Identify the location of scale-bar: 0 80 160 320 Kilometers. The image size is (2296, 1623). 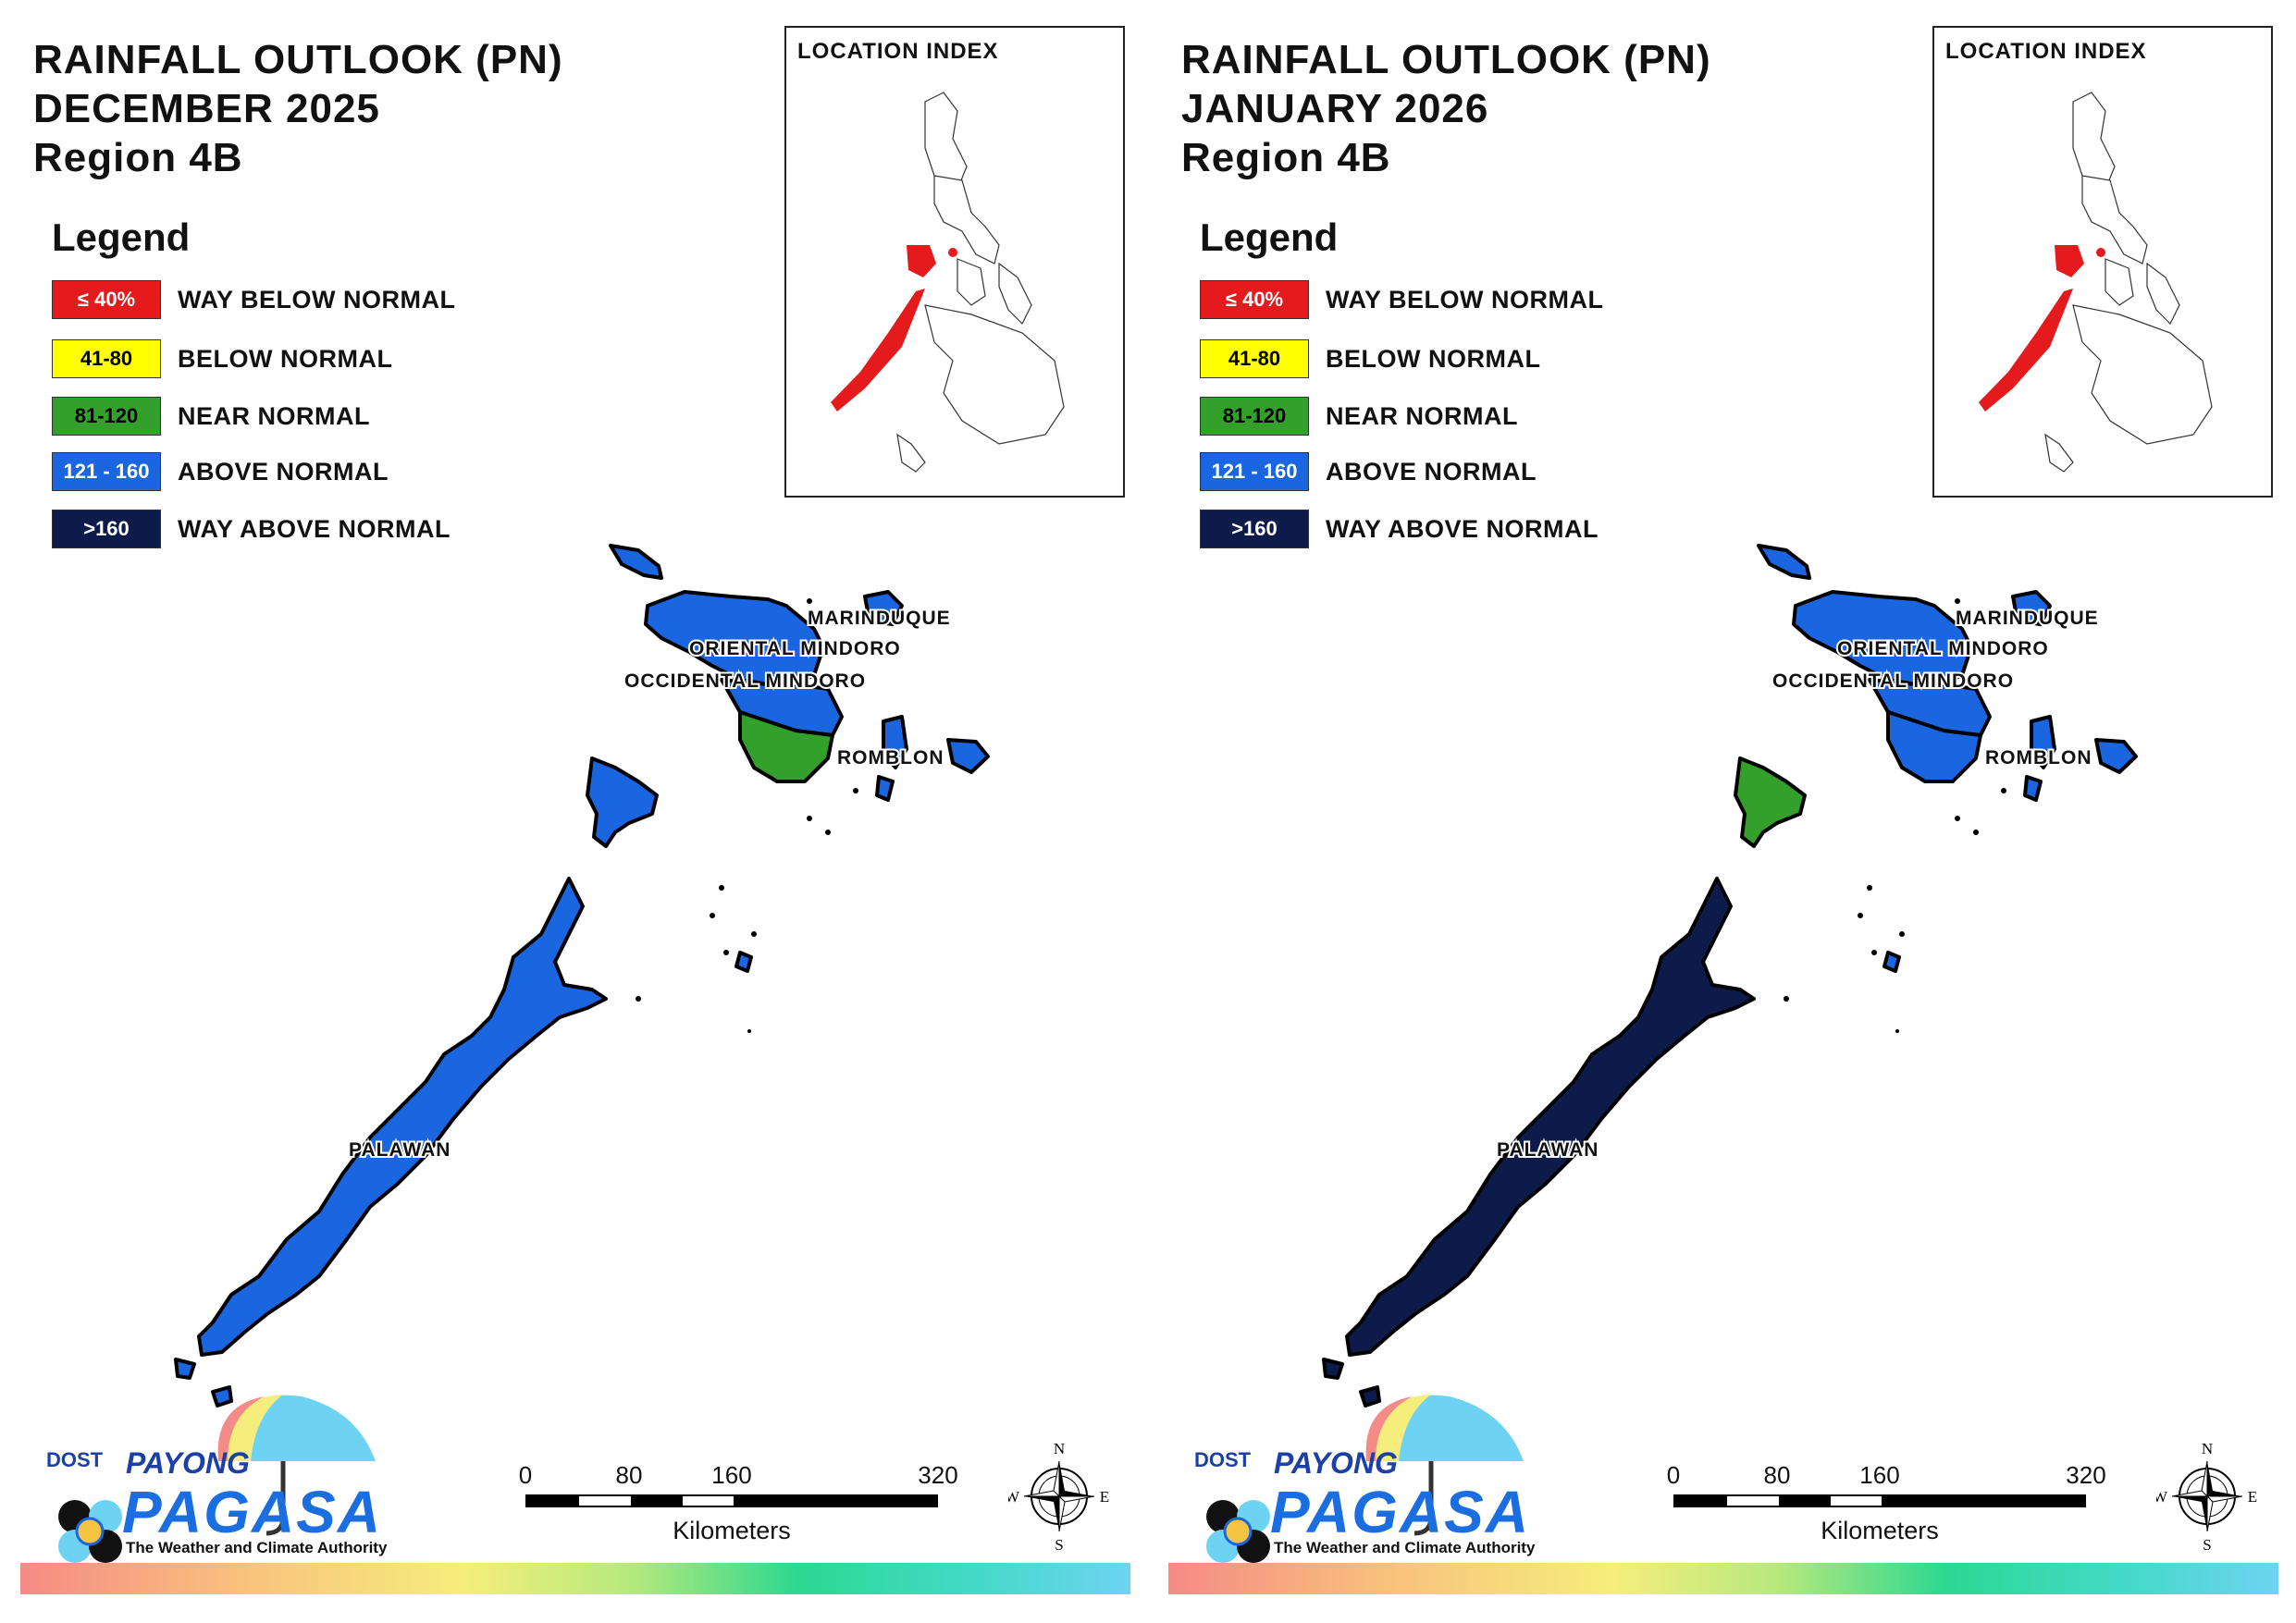
(738, 1502).